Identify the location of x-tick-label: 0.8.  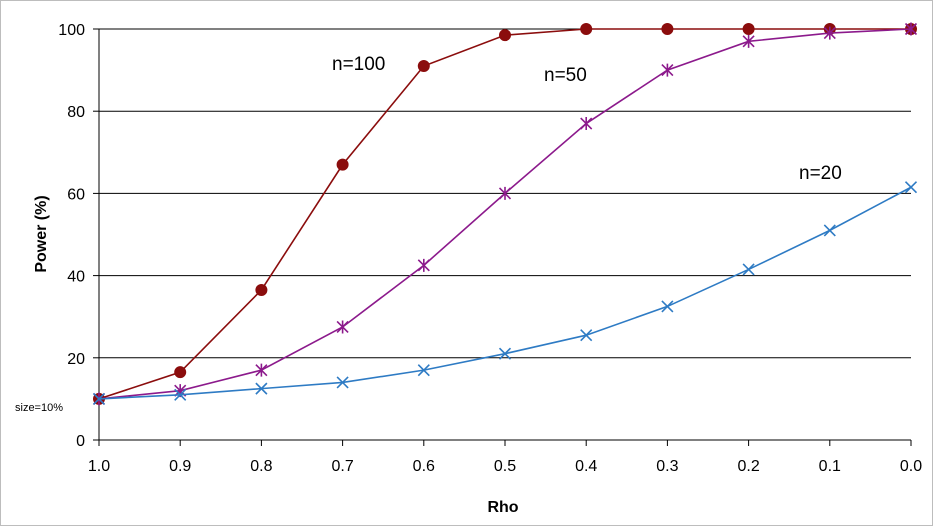
(261, 466).